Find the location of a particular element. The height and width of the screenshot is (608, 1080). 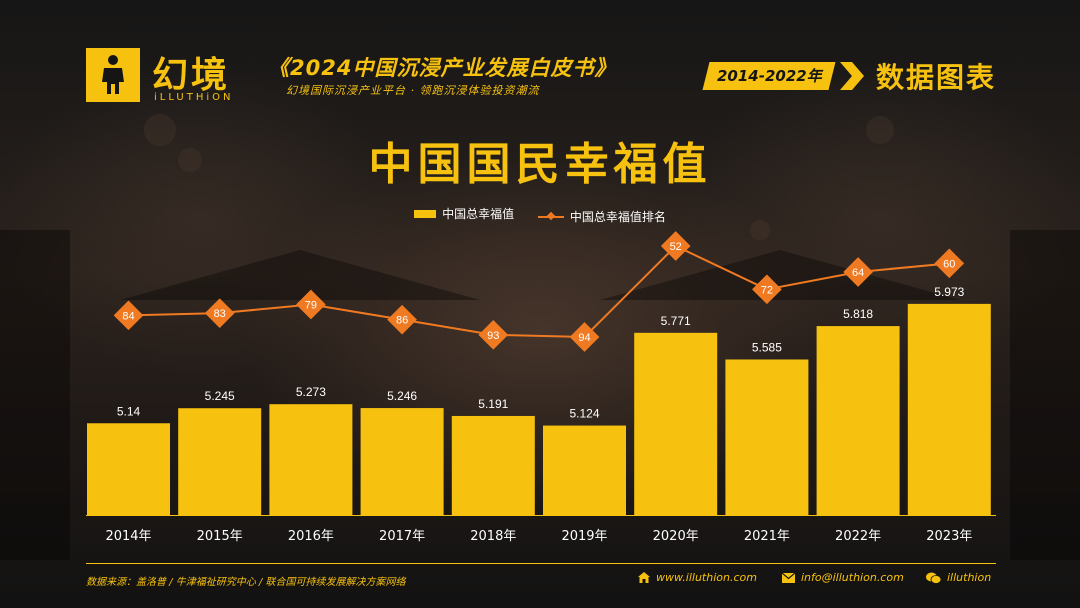

footer-source: 数据来源：盖洛普 / 牛津福祉研究中心 / 联合国可持续发展解决方案网络 is located at coordinates (246, 582).